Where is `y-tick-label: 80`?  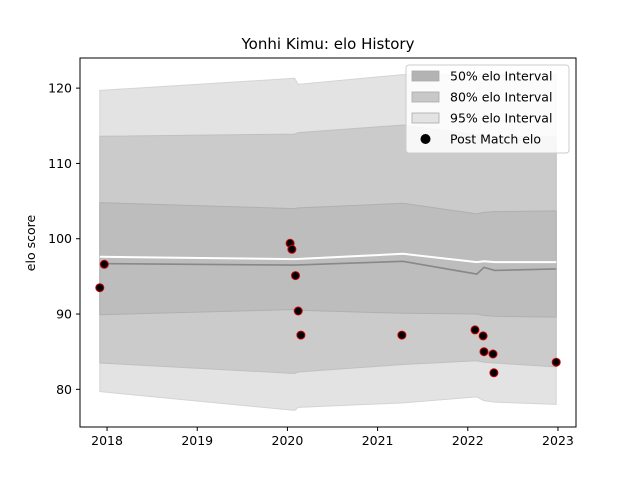 y-tick-label: 80 is located at coordinates (64, 389).